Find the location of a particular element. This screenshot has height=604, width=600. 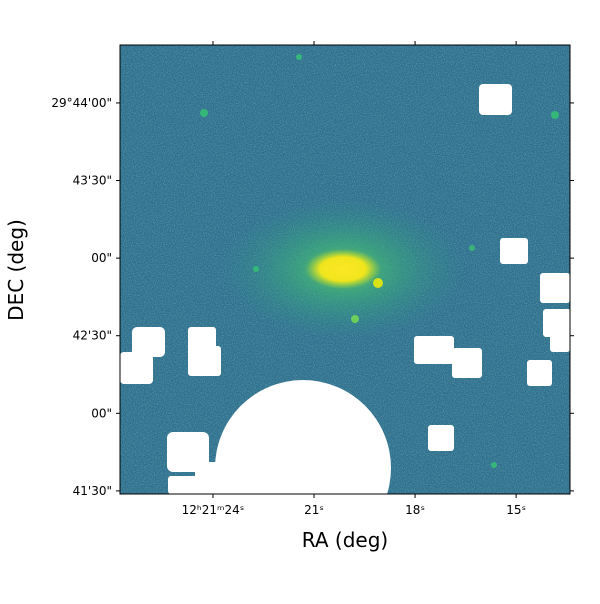

y-tick-label: 42'30" is located at coordinates (92, 336).